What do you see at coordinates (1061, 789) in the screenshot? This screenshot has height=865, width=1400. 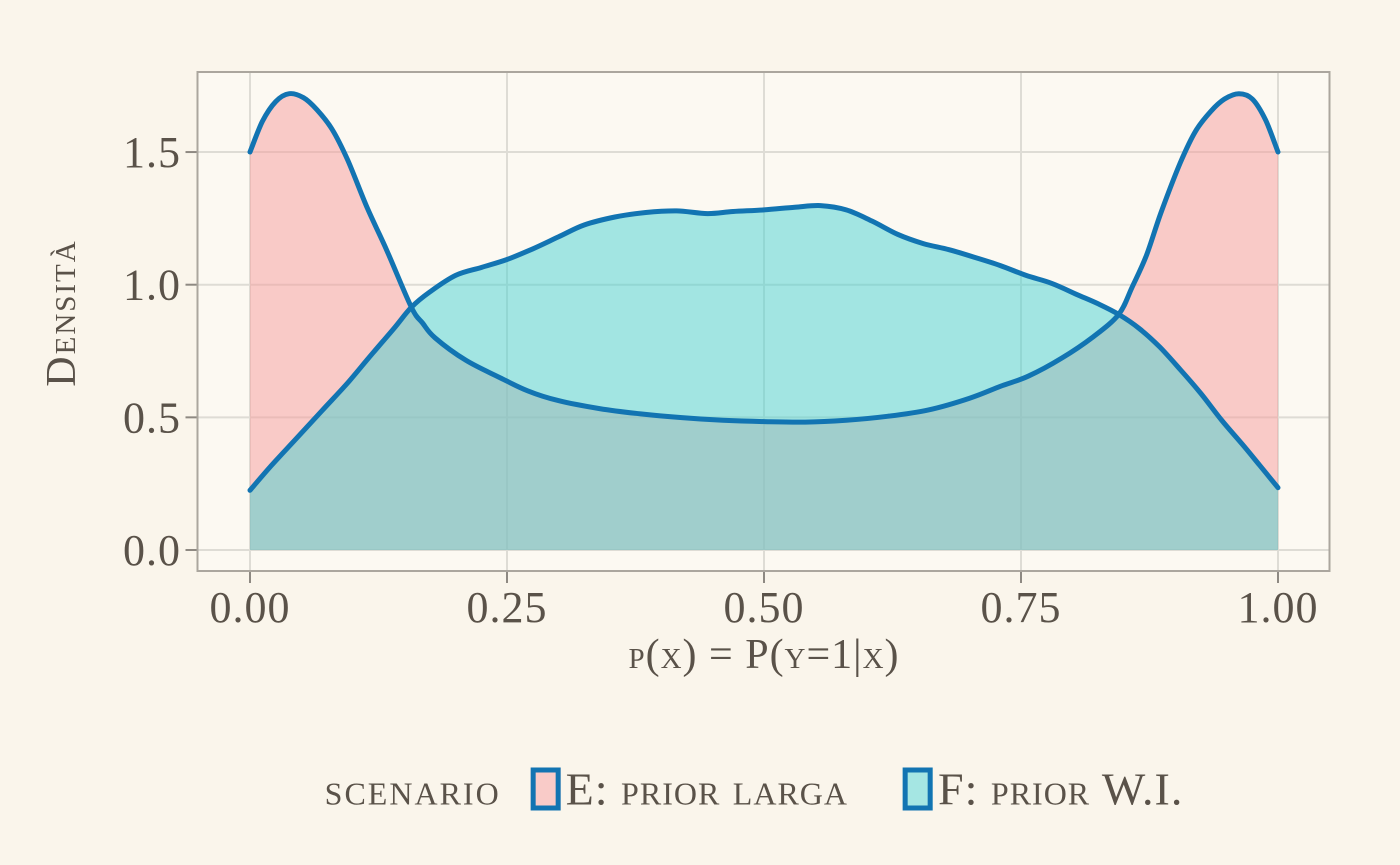 I see `legend-label-f: F: prior W.I.` at bounding box center [1061, 789].